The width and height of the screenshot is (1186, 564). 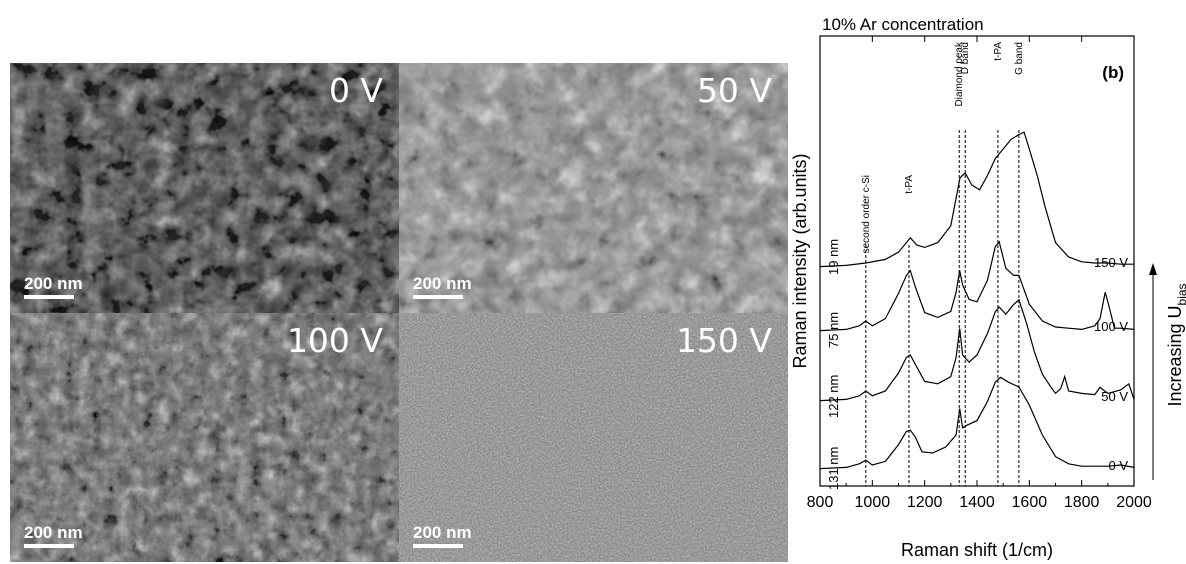 What do you see at coordinates (977, 350) in the screenshot?
I see `series-line-50v` at bounding box center [977, 350].